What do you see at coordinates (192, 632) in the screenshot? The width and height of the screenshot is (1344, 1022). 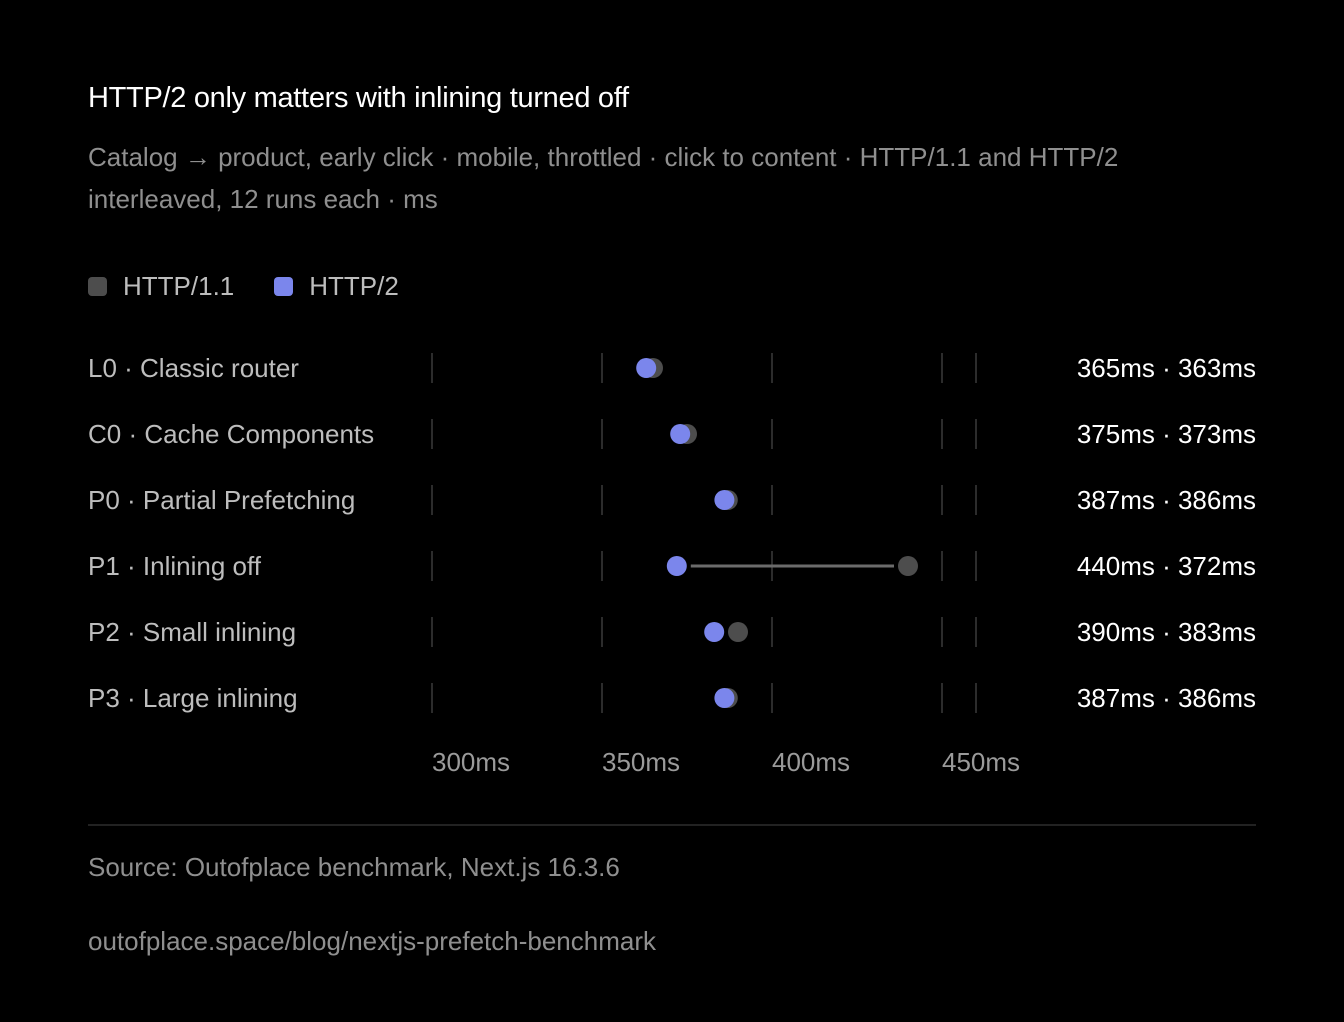 I see `row-label: P2 · Small inlining` at bounding box center [192, 632].